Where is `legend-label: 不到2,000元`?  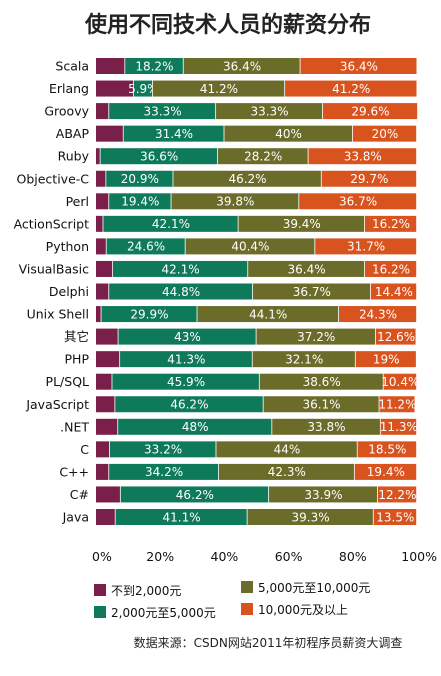
legend-label: 不到2,000元 is located at coordinates (146, 591).